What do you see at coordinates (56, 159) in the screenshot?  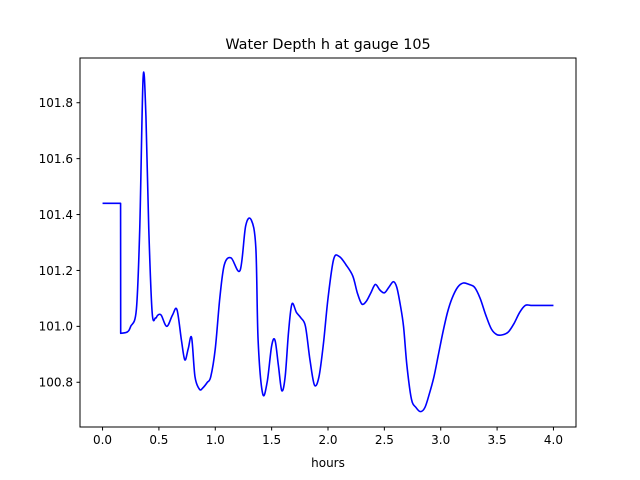 I see `y-tick-label: 101.6` at bounding box center [56, 159].